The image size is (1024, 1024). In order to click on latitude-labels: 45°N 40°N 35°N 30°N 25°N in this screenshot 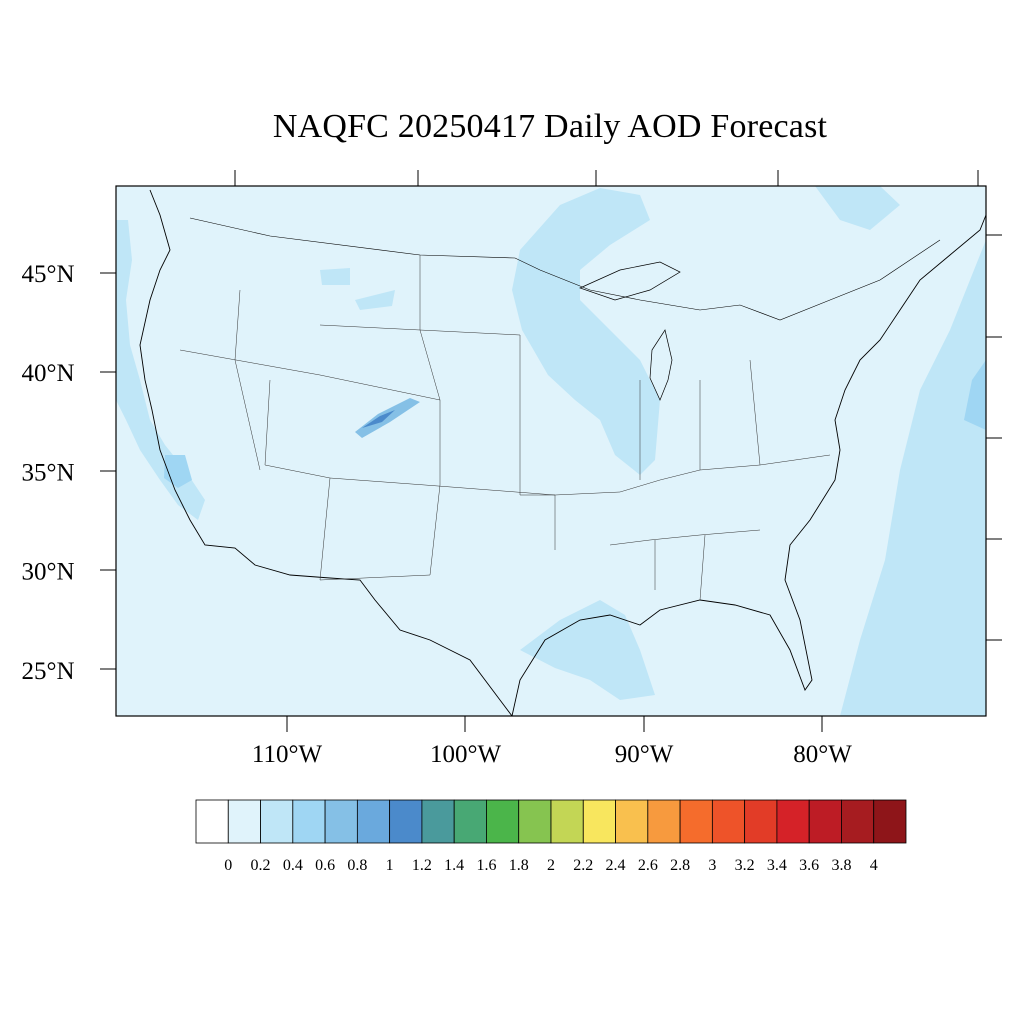, I will do `click(47, 473)`.